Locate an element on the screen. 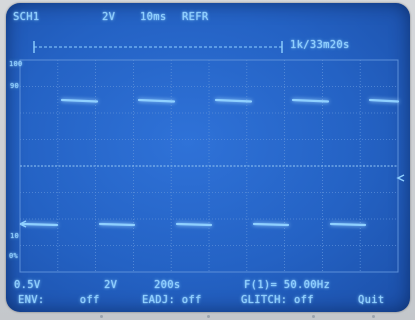 Image resolution: width=415 pixels, height=320 pixels. softkey-glitch-value: off is located at coordinates (303, 300).